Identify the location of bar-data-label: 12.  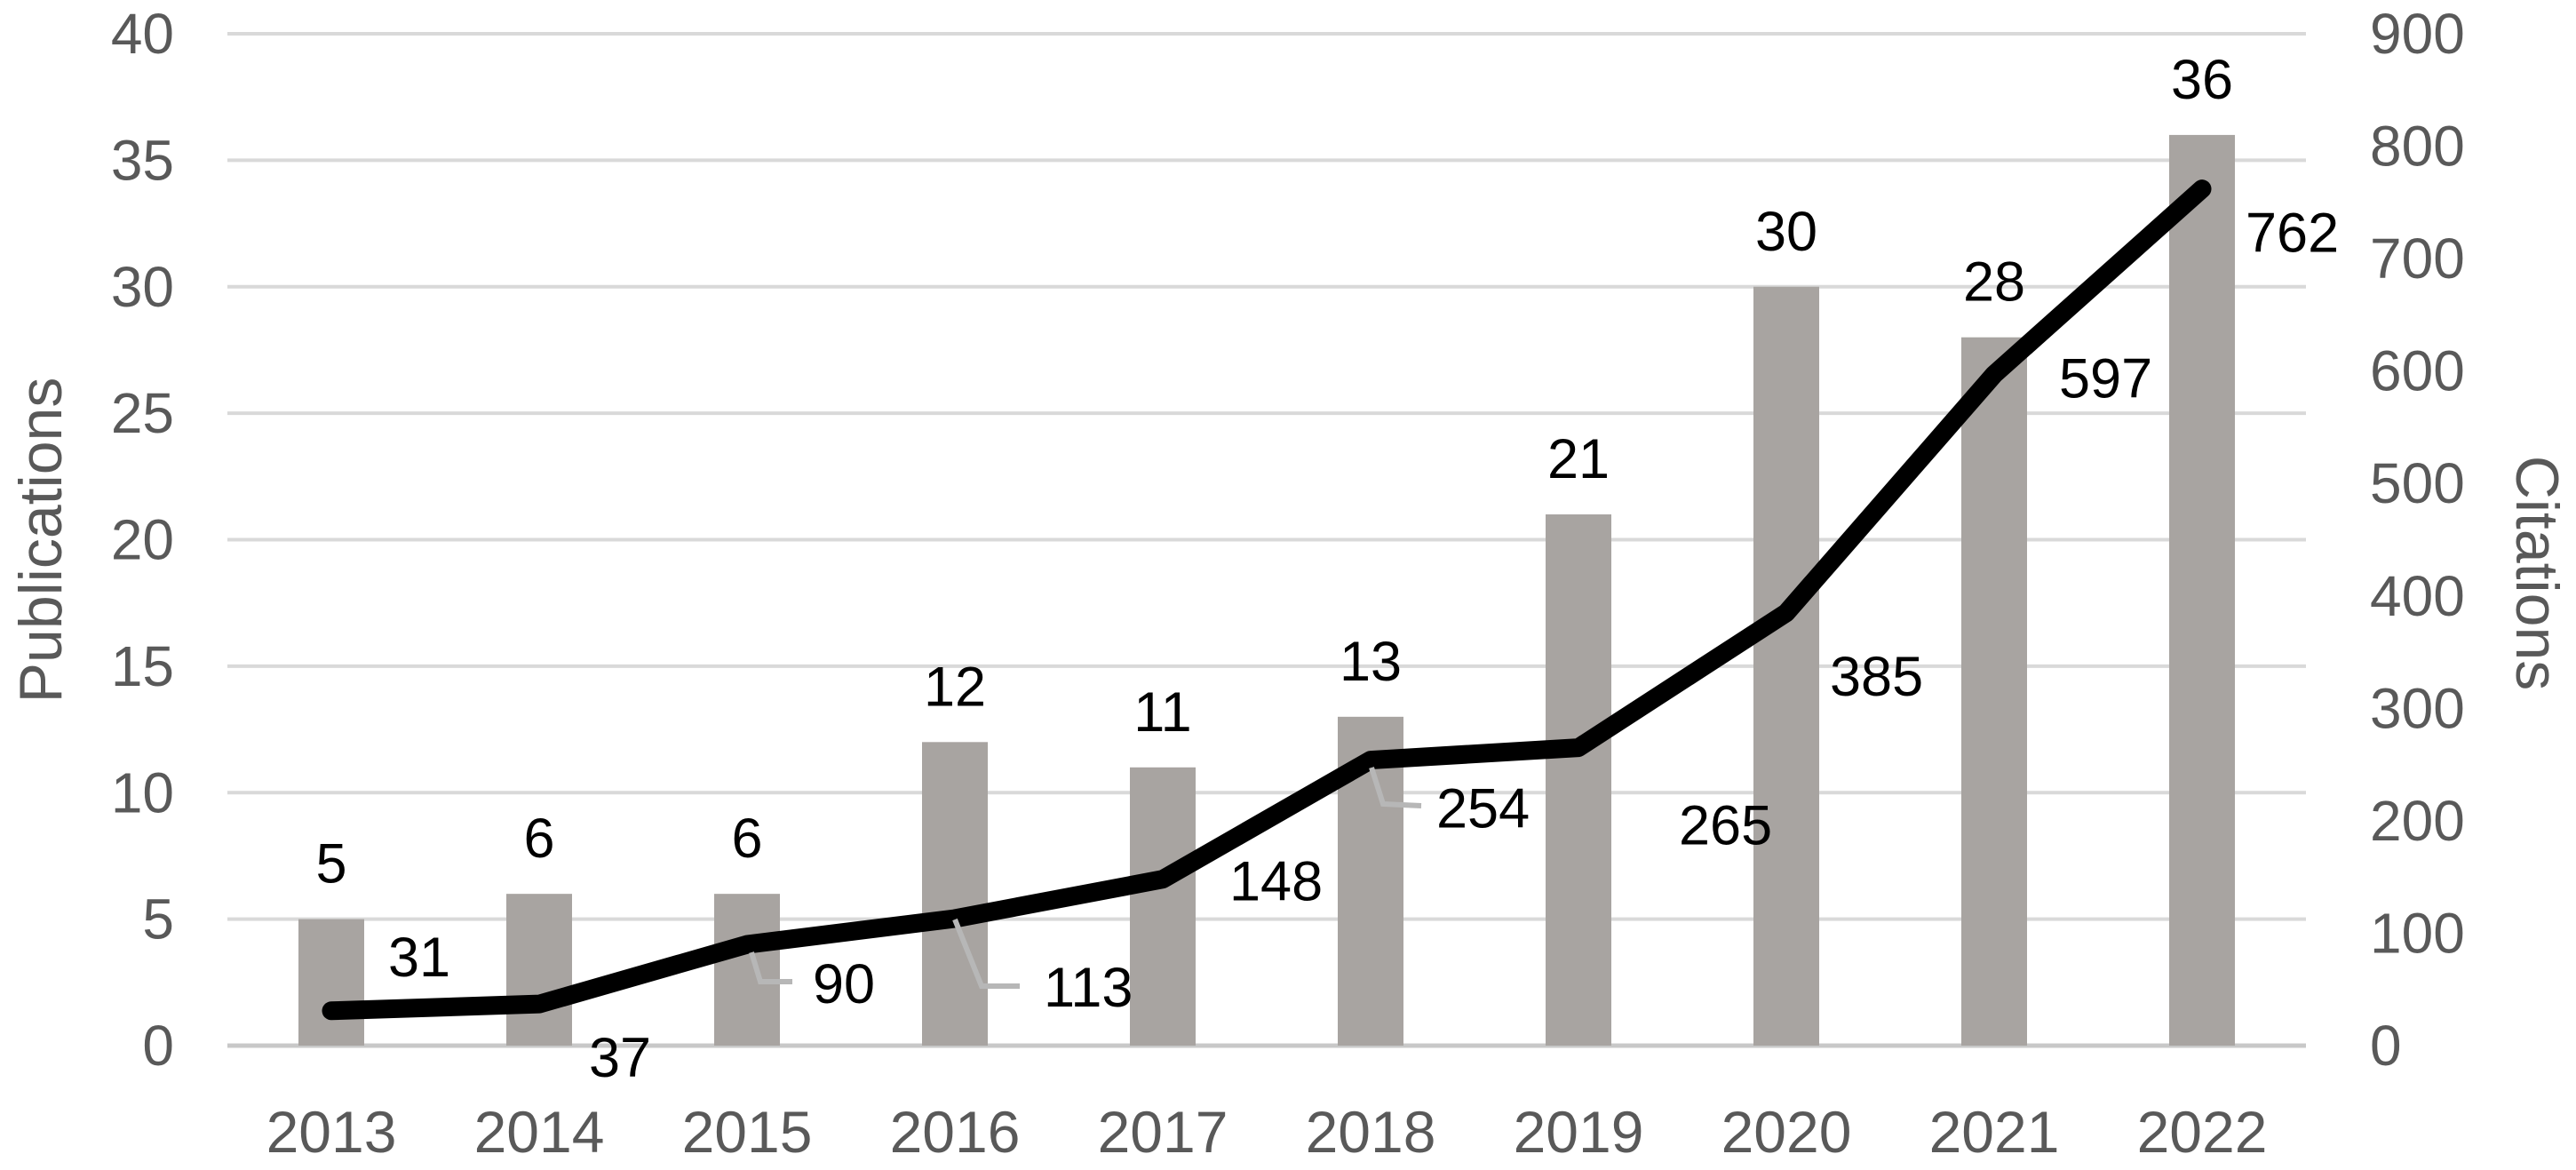
(955, 687).